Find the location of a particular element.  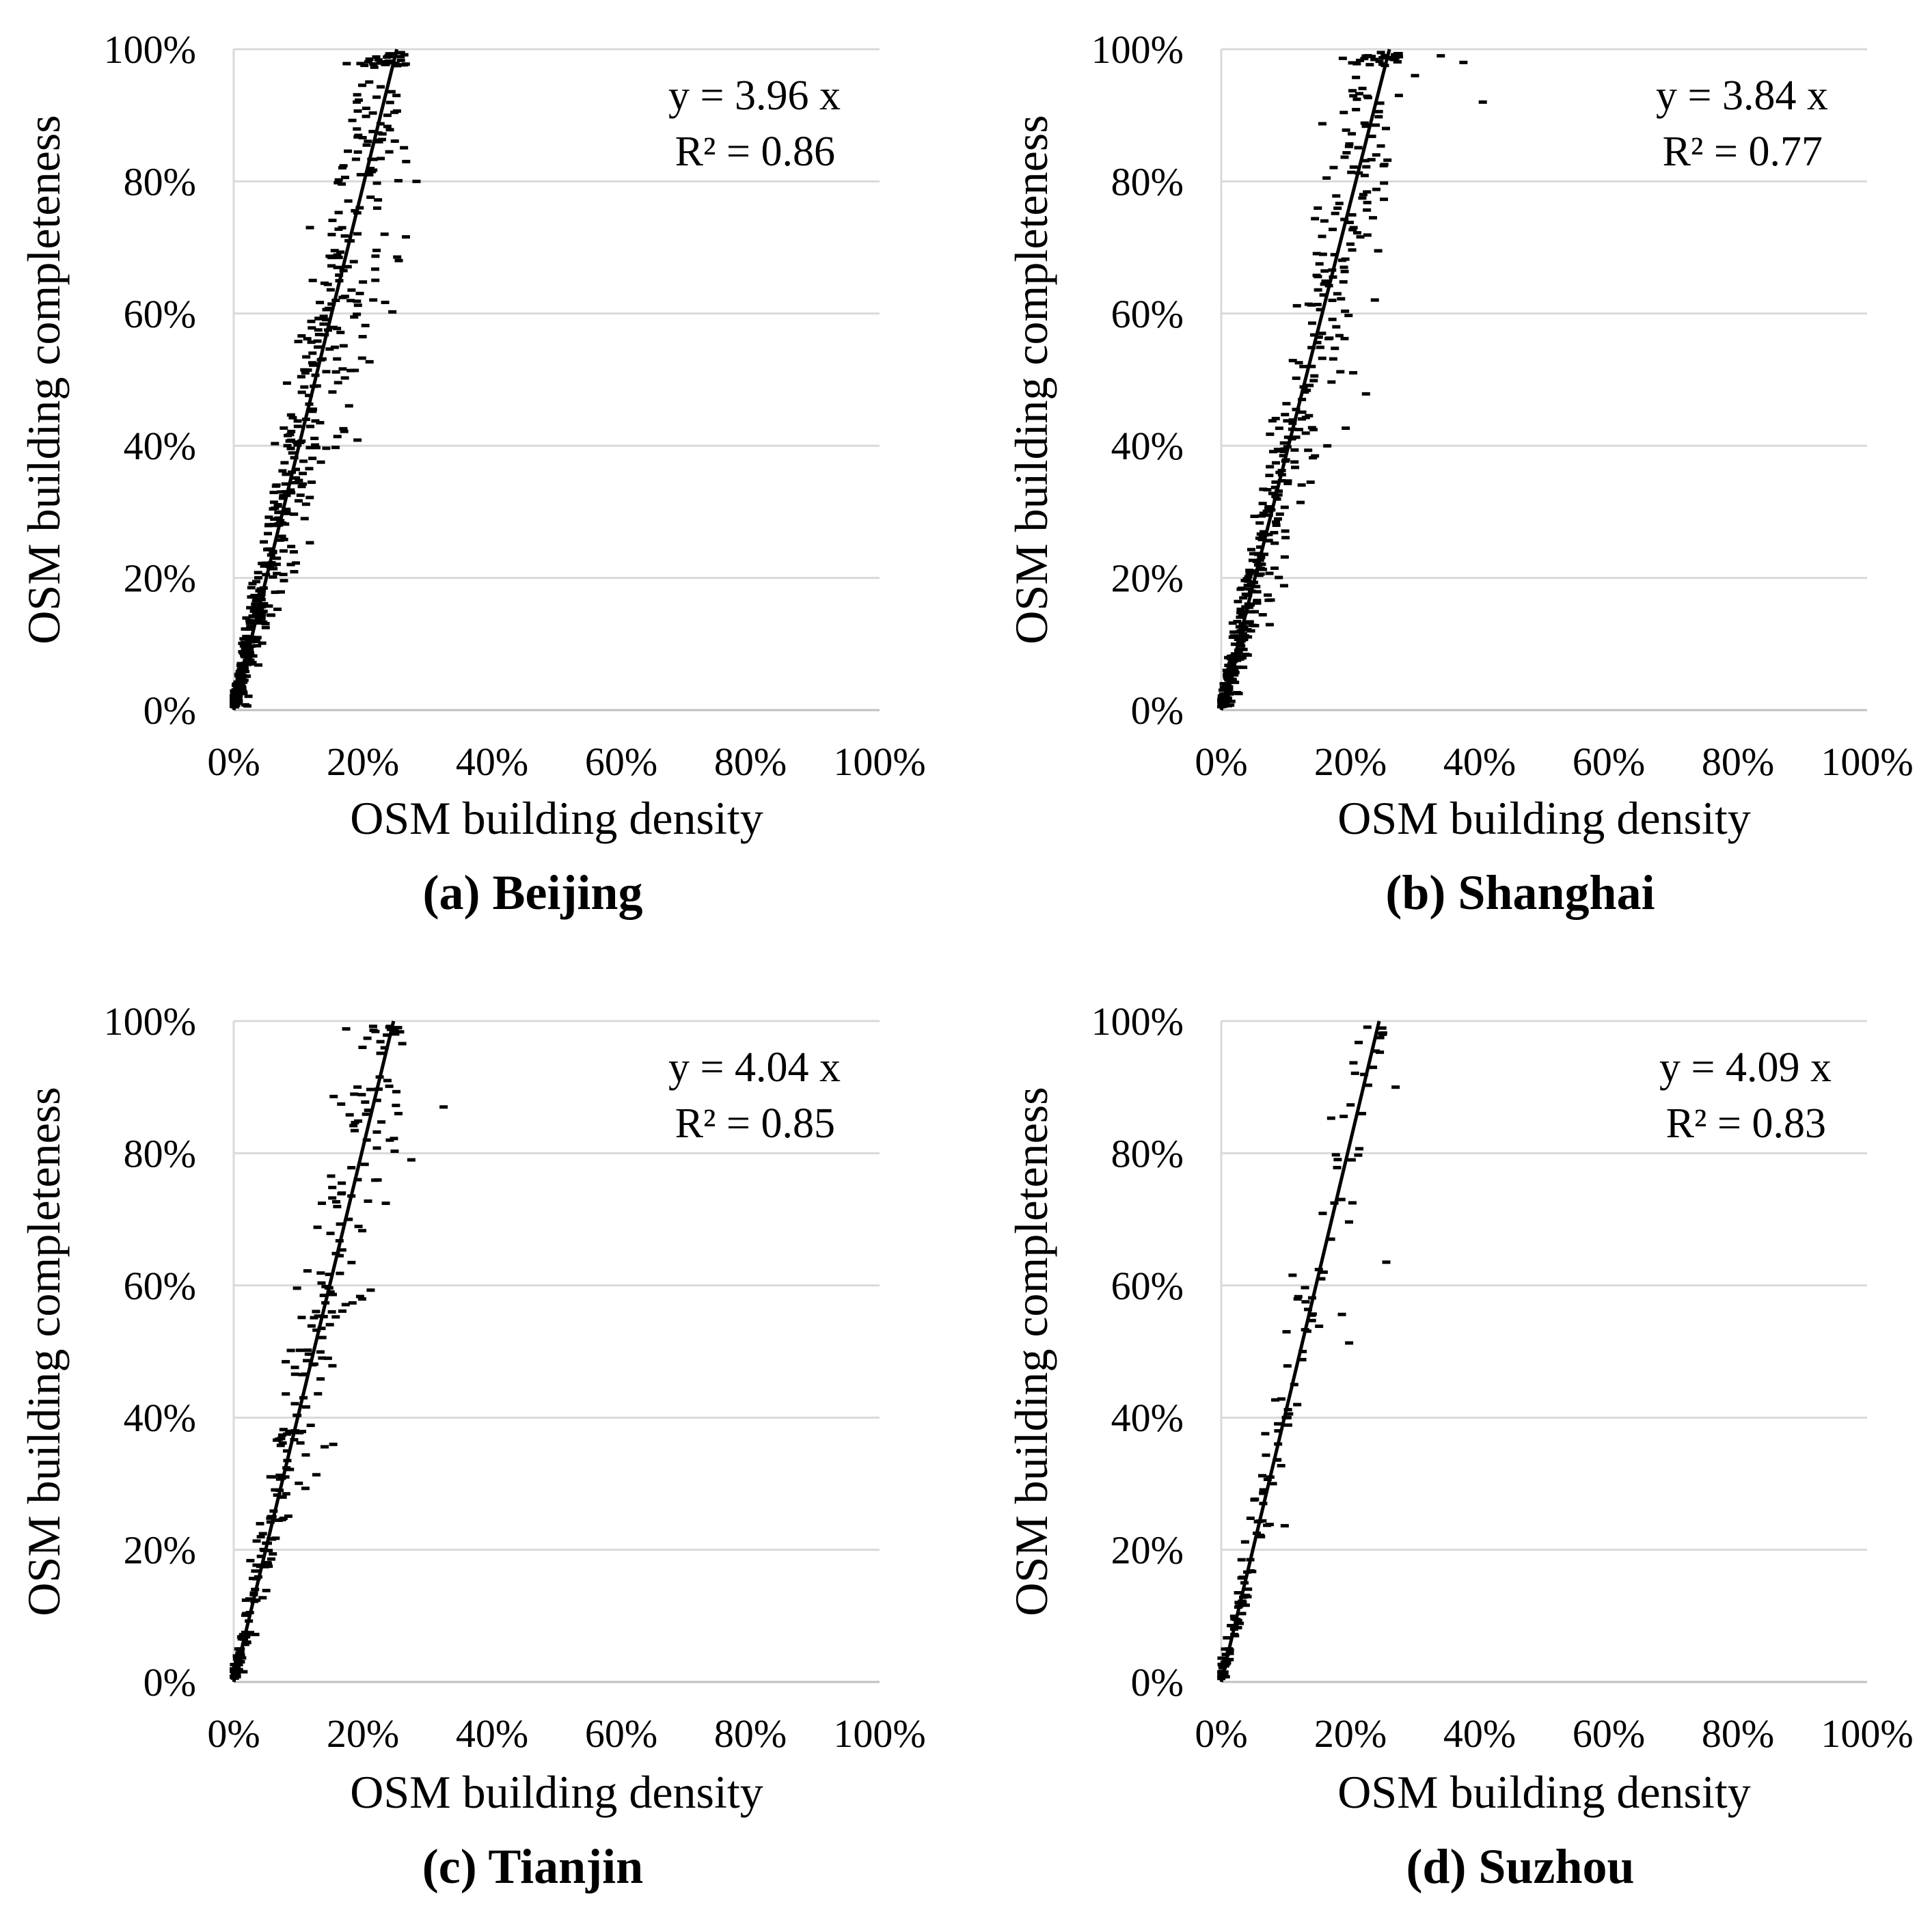

y-axis-title: OSM building completeness is located at coordinates (1031, 379).